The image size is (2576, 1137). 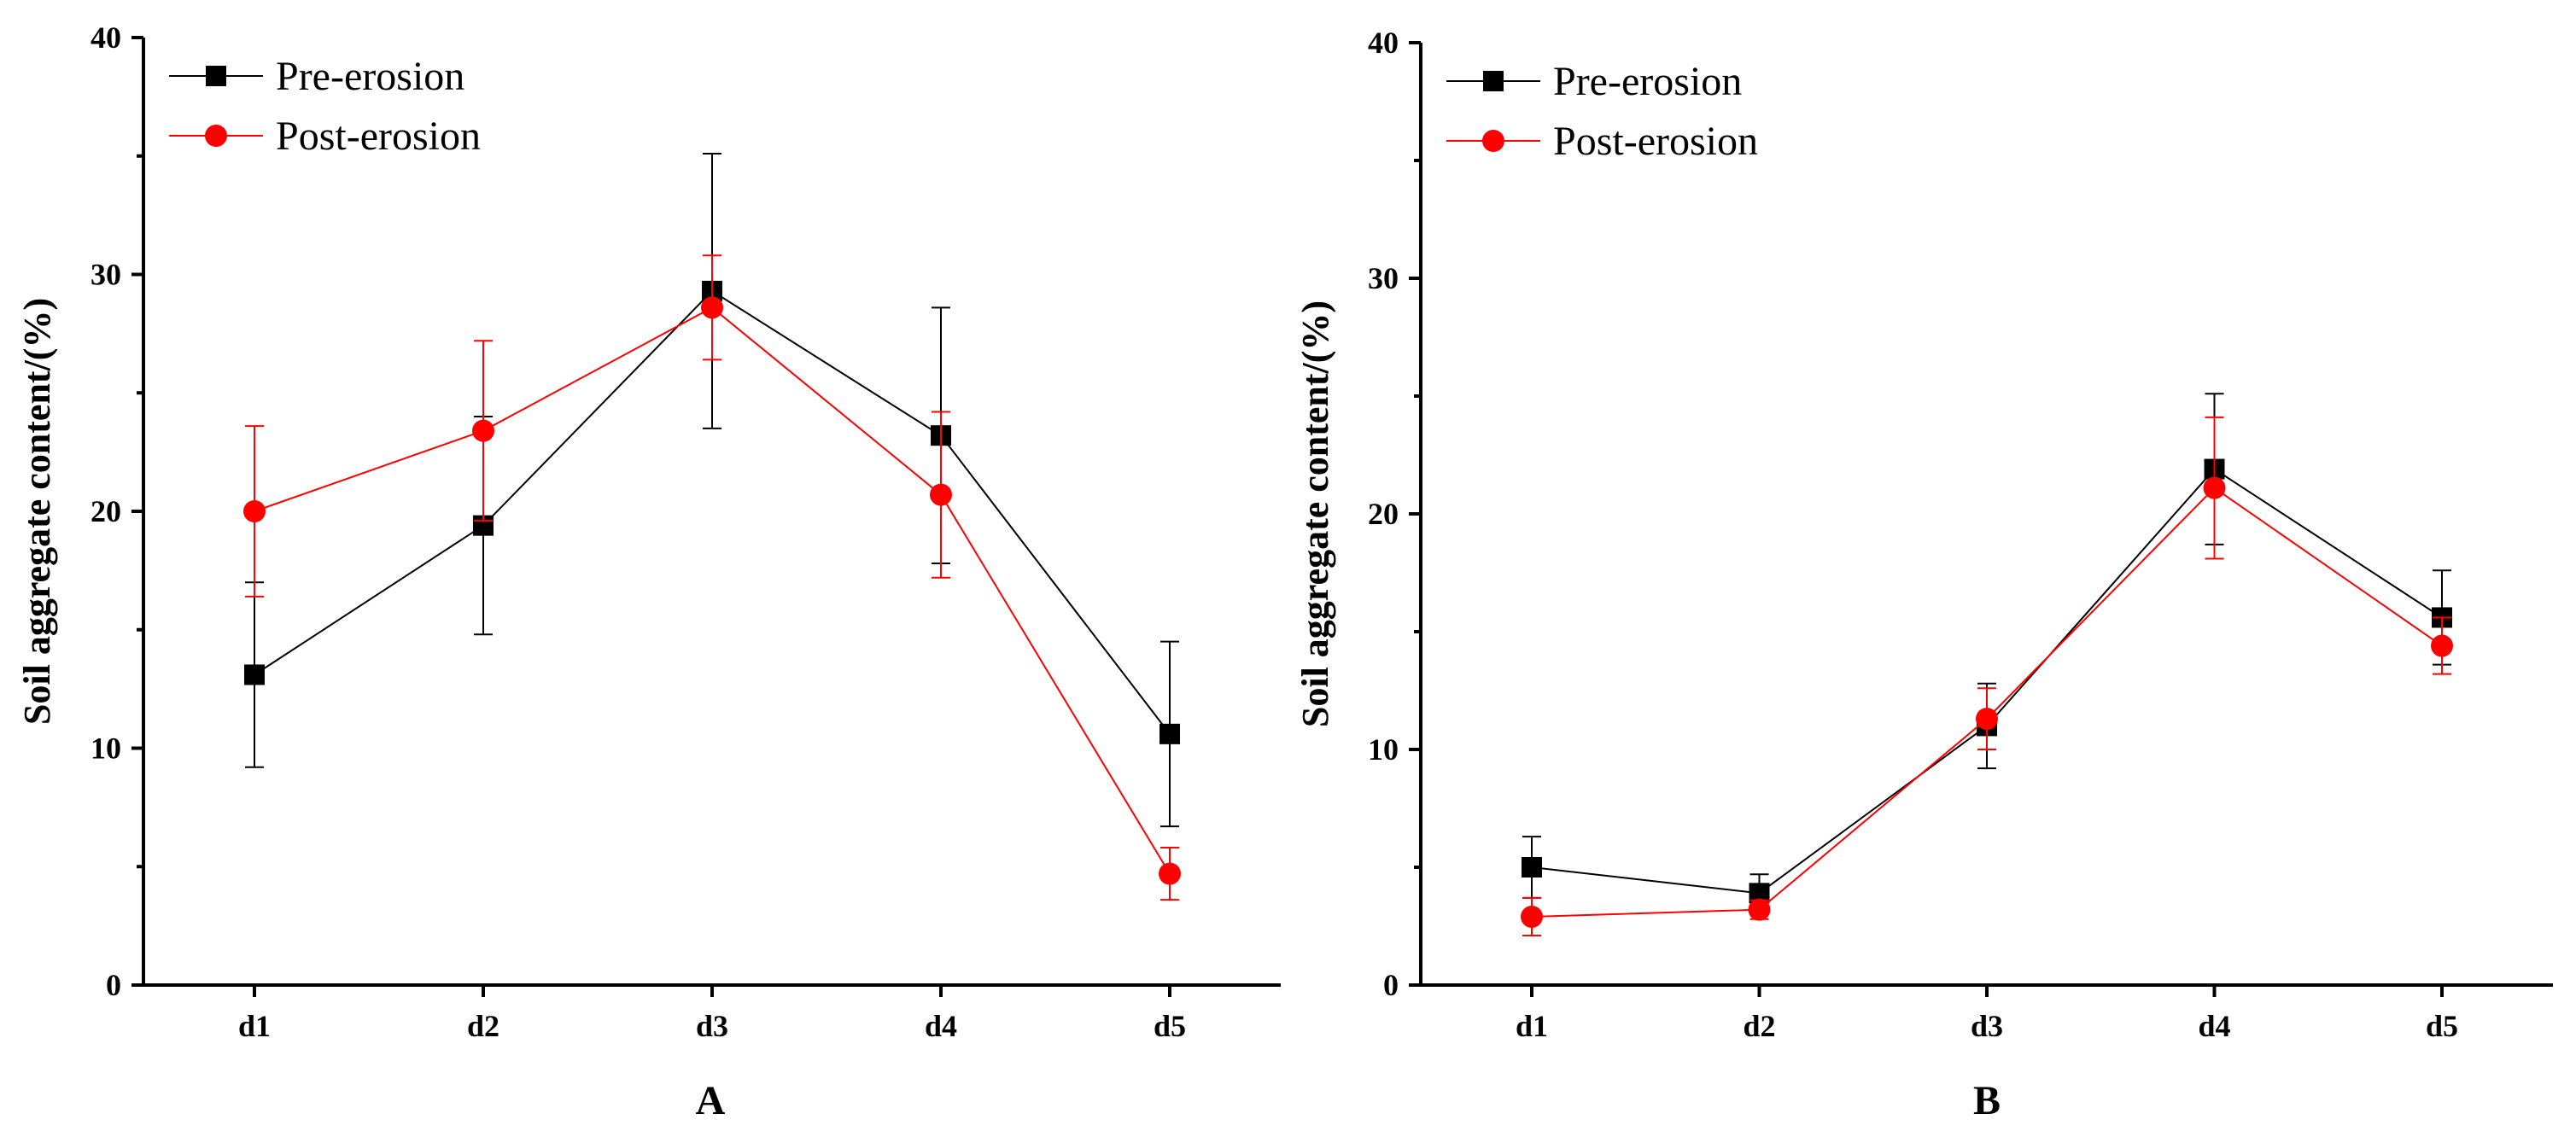 What do you see at coordinates (1987, 682) in the screenshot?
I see `series-line-pre-erosion` at bounding box center [1987, 682].